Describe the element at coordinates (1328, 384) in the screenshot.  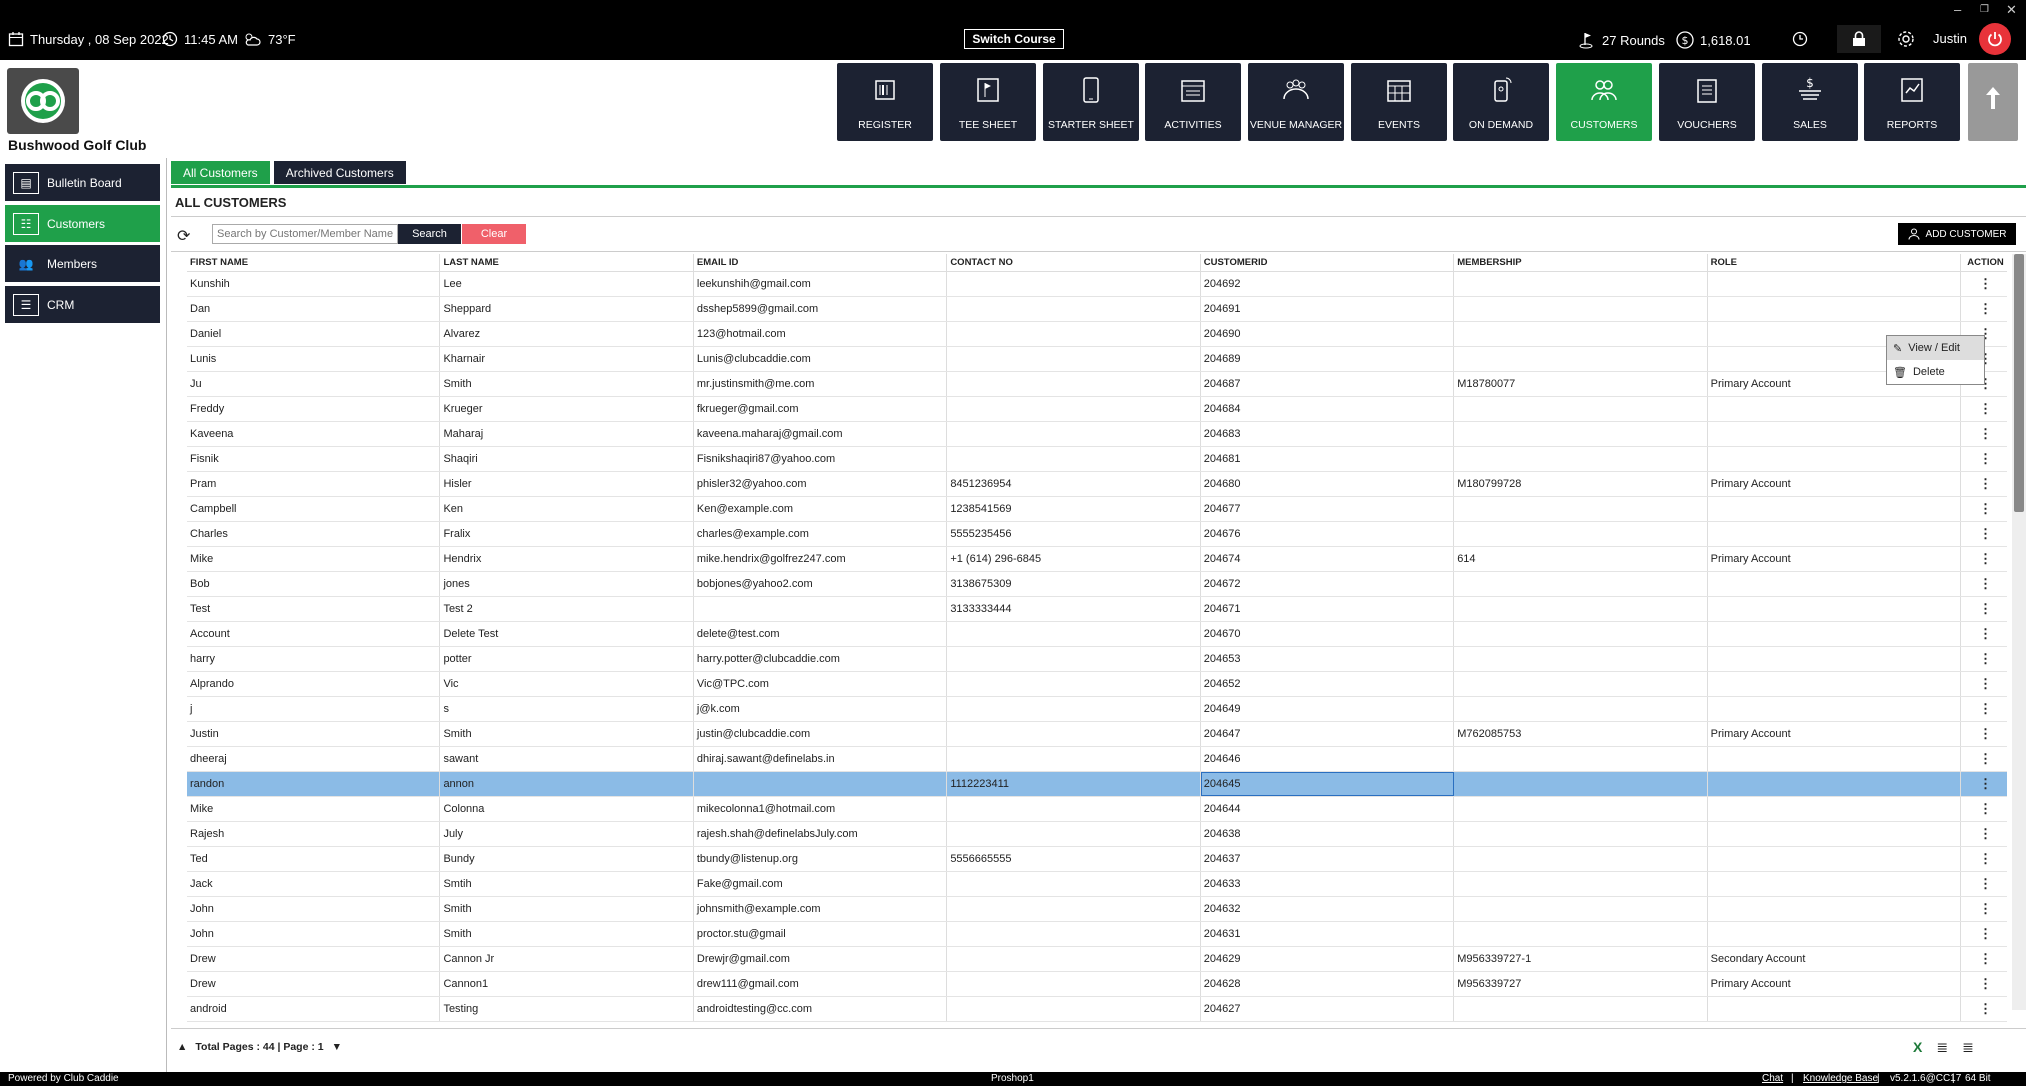
I see `table-cell: 204687` at that location.